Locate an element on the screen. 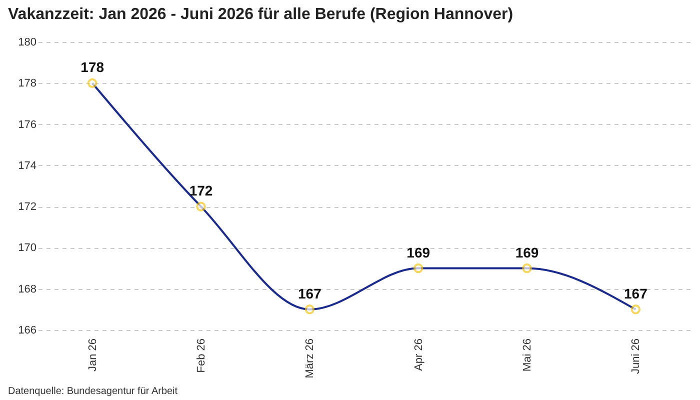 This screenshot has width=700, height=400. y-tick-label: 166 is located at coordinates (27, 330).